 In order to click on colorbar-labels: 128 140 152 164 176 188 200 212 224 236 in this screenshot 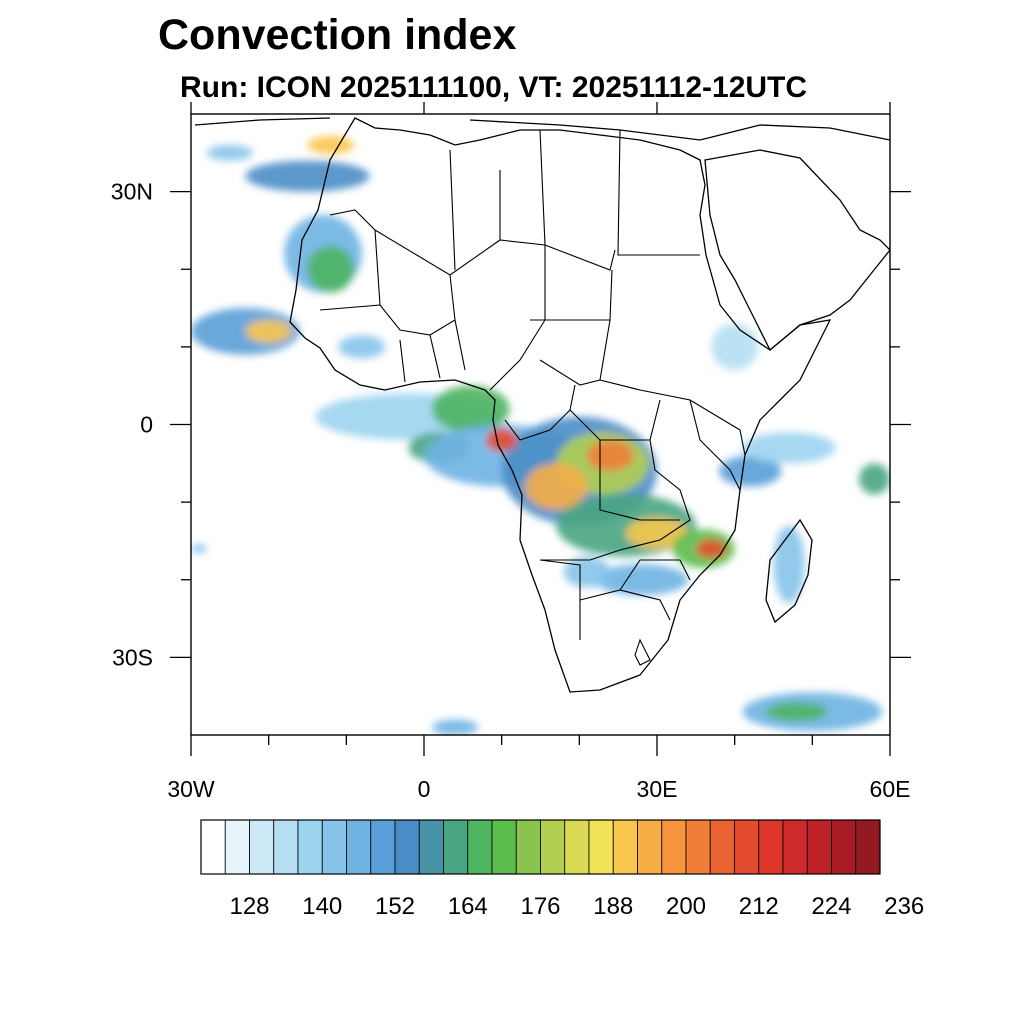, I will do `click(576, 906)`.